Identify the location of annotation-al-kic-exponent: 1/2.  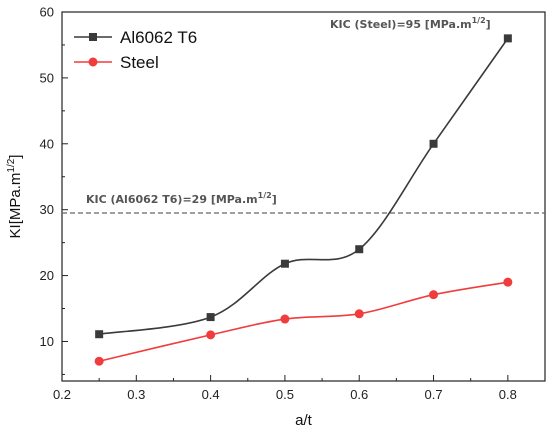
(265, 195).